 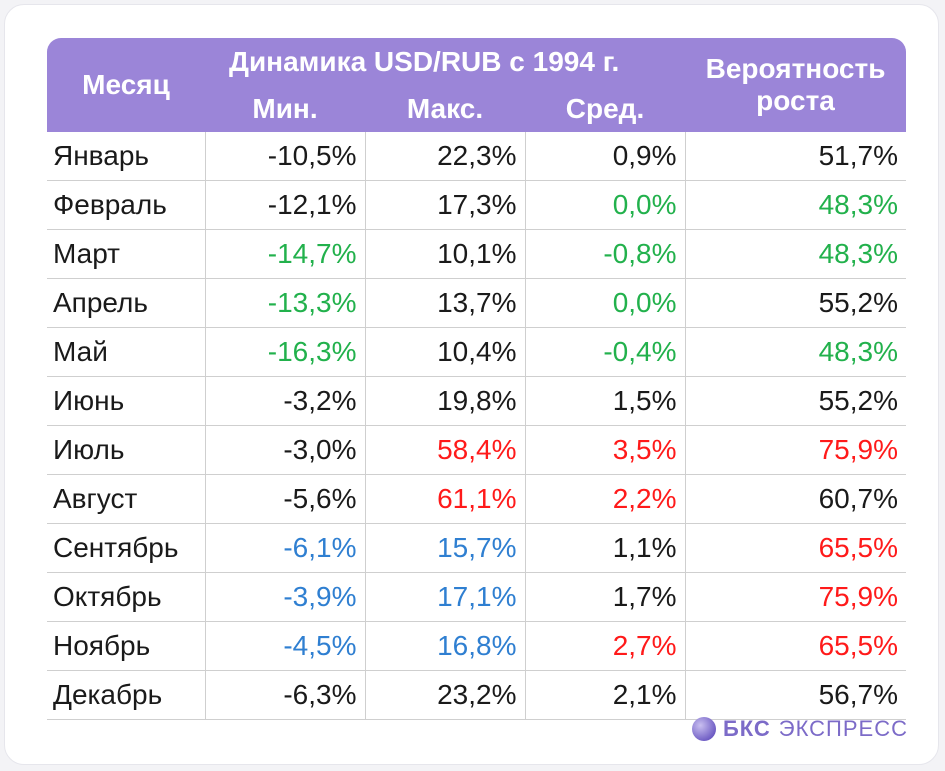 I want to click on table-row: Октябрь -3,9% 17,1% 1,7% 75,9%, so click(x=477, y=597).